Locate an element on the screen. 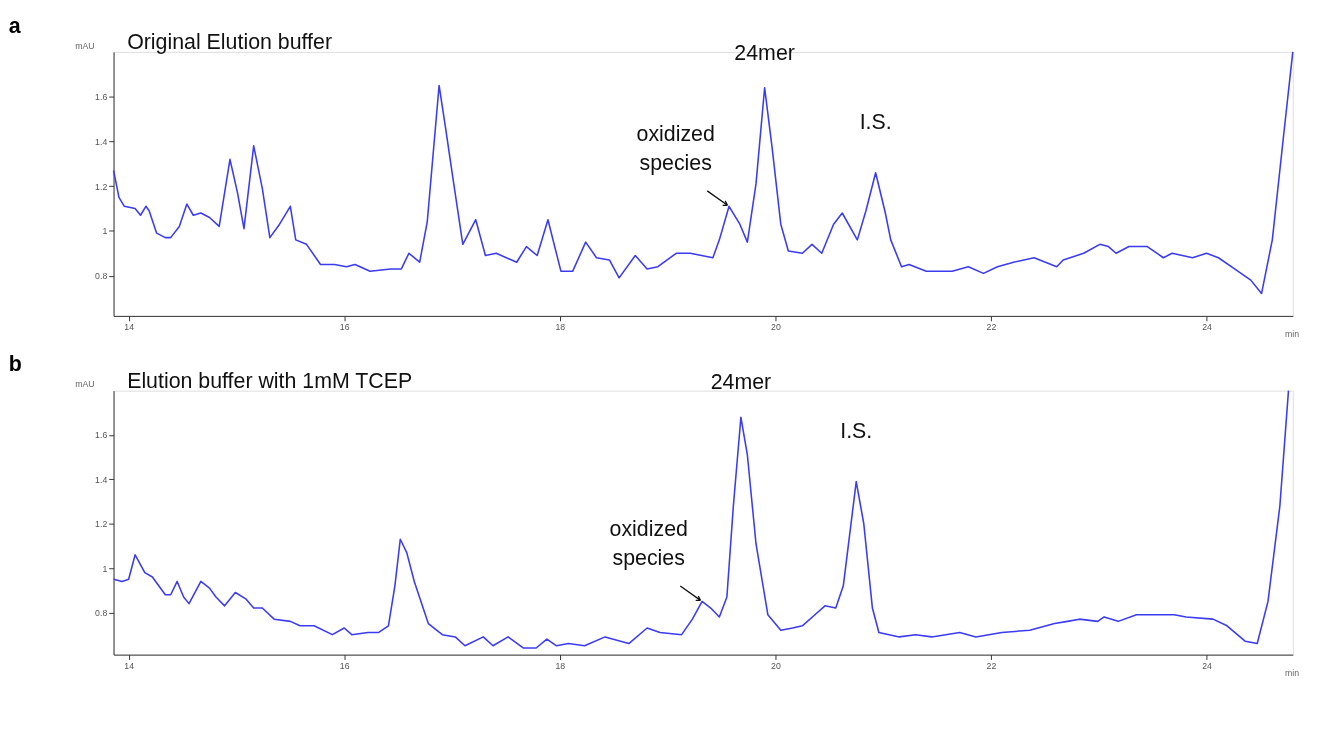 The image size is (1319, 735). chart-title: b is located at coordinates (15, 364).